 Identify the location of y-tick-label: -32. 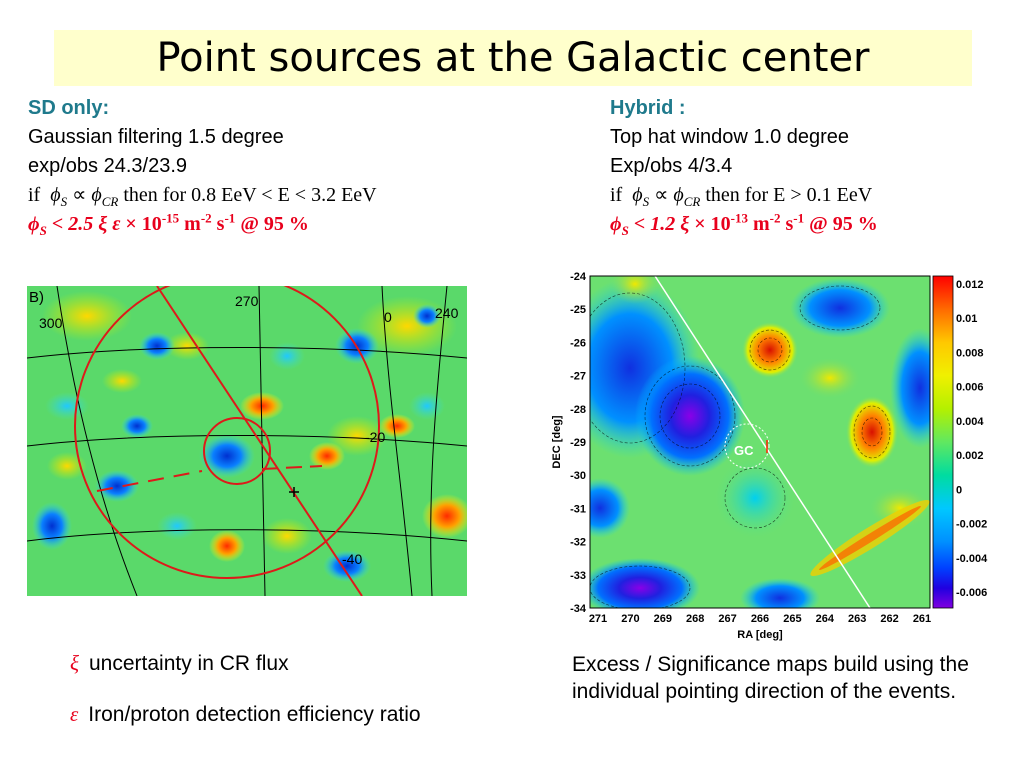
(578, 543).